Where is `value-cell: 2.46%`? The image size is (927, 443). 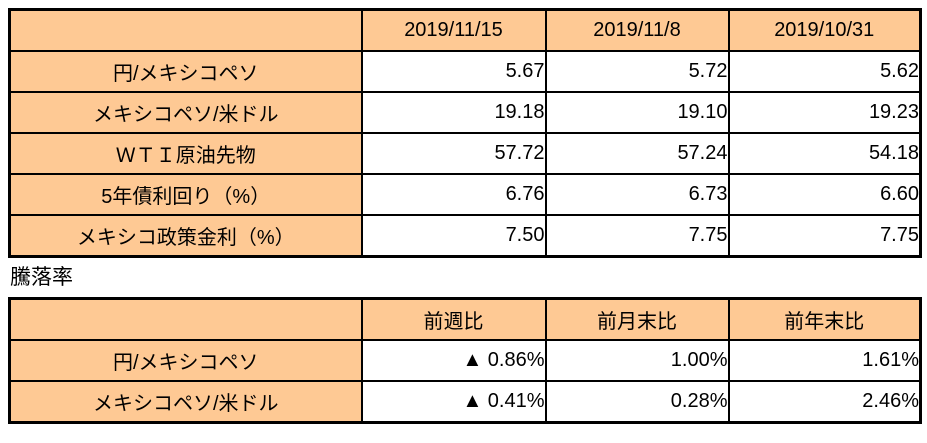 value-cell: 2.46% is located at coordinates (824, 402).